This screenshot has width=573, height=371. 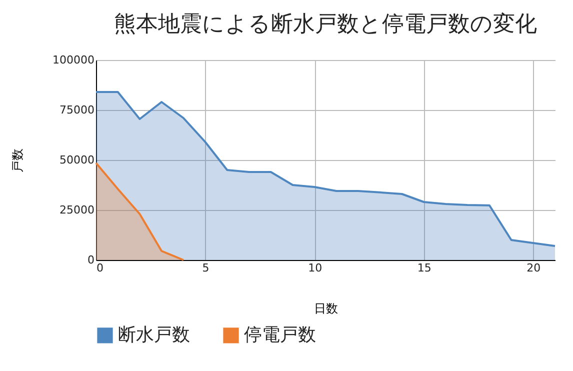 What do you see at coordinates (77, 110) in the screenshot?
I see `y-tick-label: 75000` at bounding box center [77, 110].